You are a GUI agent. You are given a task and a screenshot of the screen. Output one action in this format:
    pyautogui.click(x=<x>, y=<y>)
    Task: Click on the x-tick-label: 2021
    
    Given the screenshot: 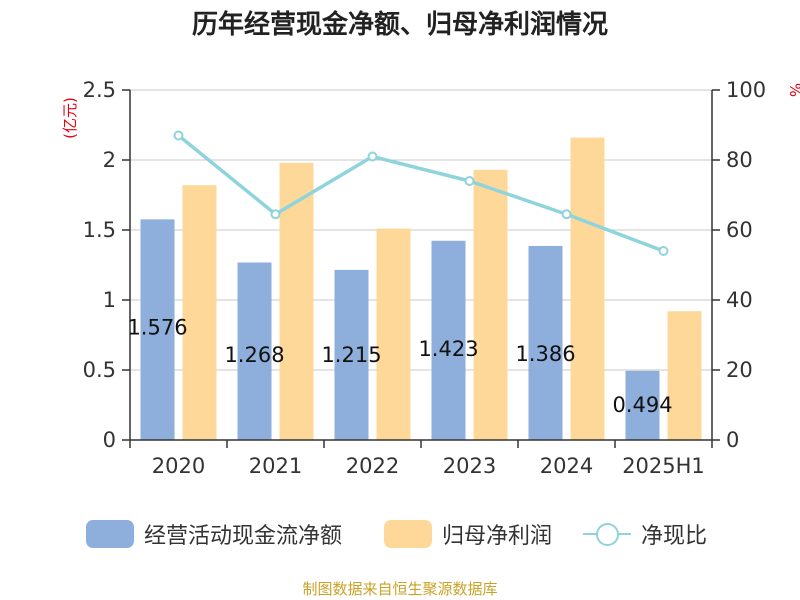 What is the action you would take?
    pyautogui.click(x=275, y=466)
    